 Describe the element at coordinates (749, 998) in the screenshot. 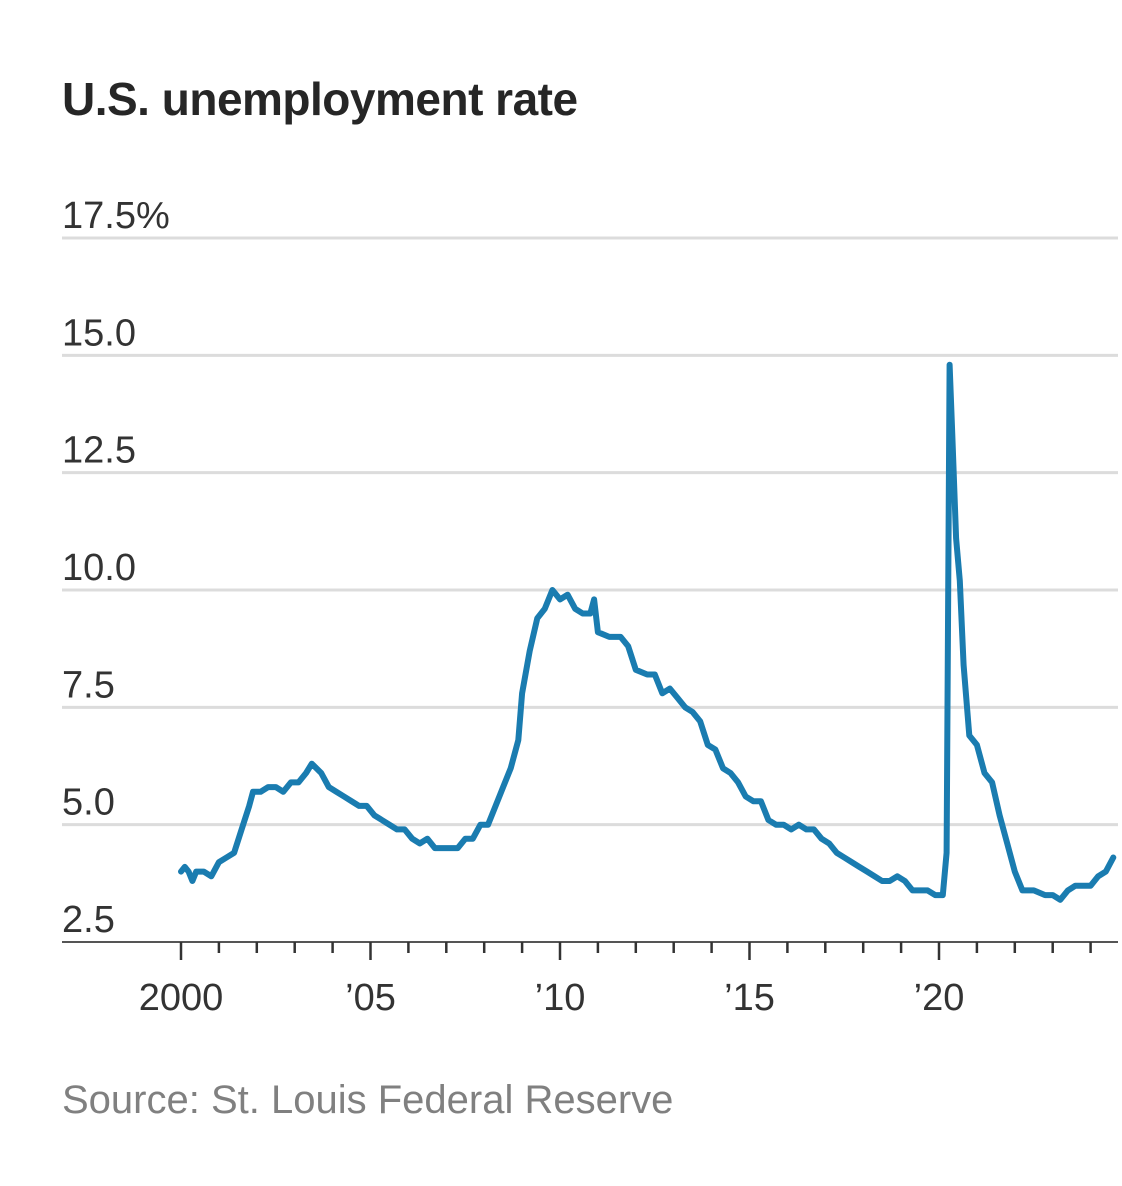

I see `x-tick-label: ’15` at that location.